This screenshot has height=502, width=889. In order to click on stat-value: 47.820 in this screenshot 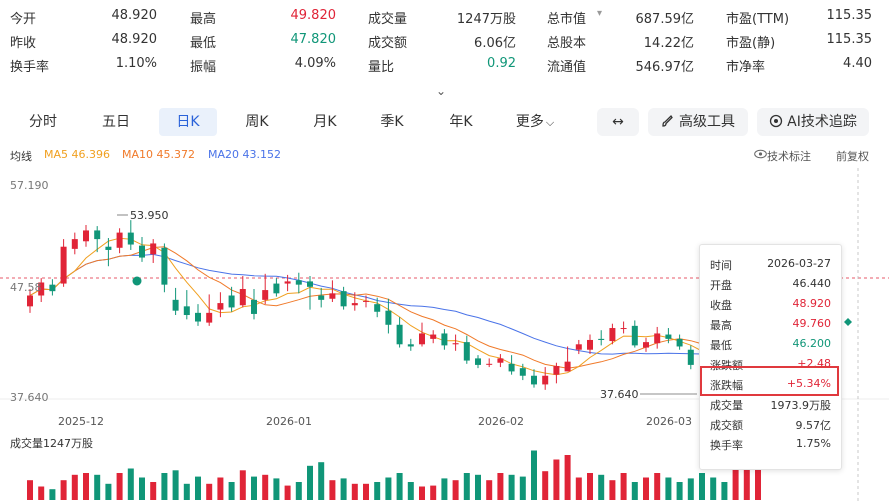, I will do `click(313, 39)`.